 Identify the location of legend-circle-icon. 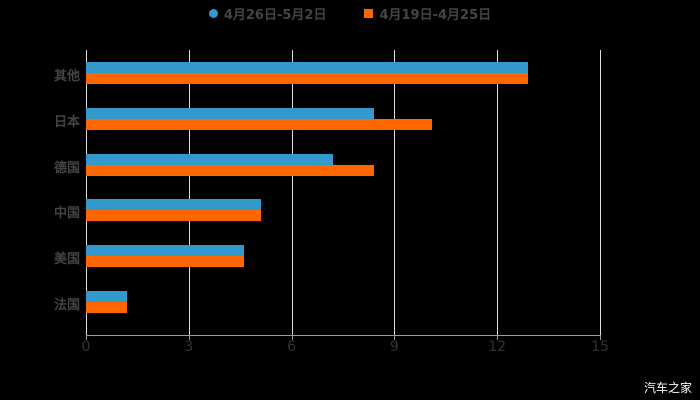
(213, 13).